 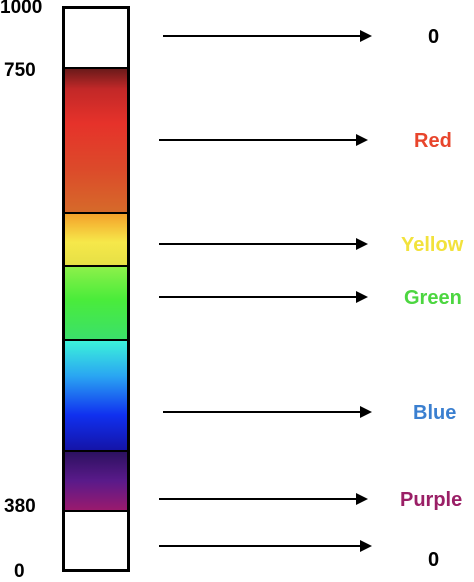 What do you see at coordinates (20, 70) in the screenshot?
I see `tick-label-750: 750` at bounding box center [20, 70].